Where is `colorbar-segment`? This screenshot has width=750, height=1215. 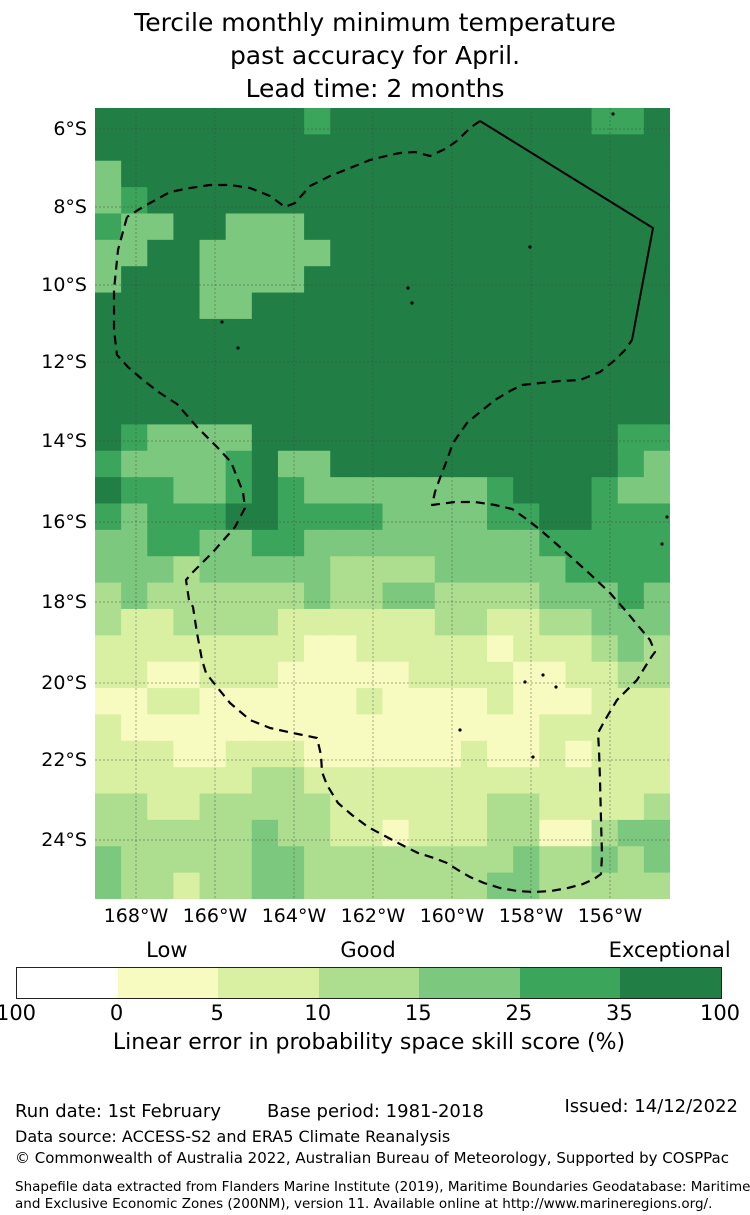
colorbar-segment is located at coordinates (168, 983).